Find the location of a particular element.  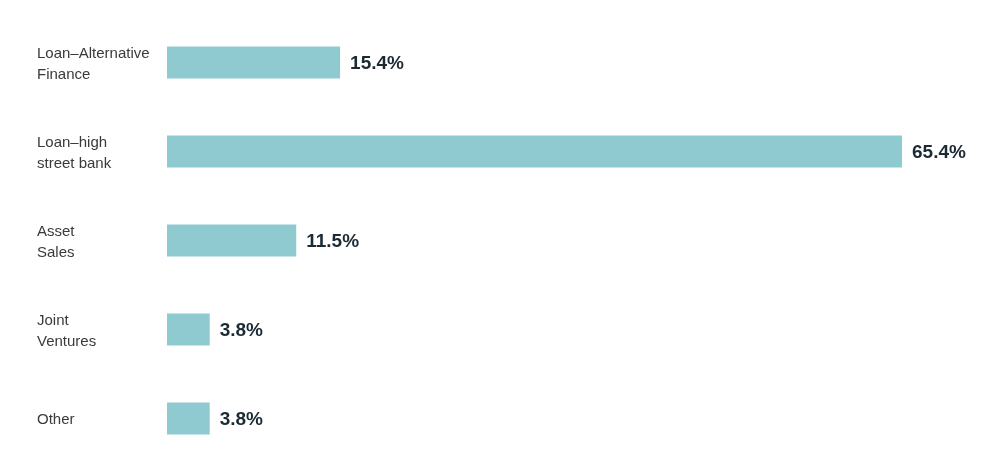

data-label: 15.4% is located at coordinates (377, 62).